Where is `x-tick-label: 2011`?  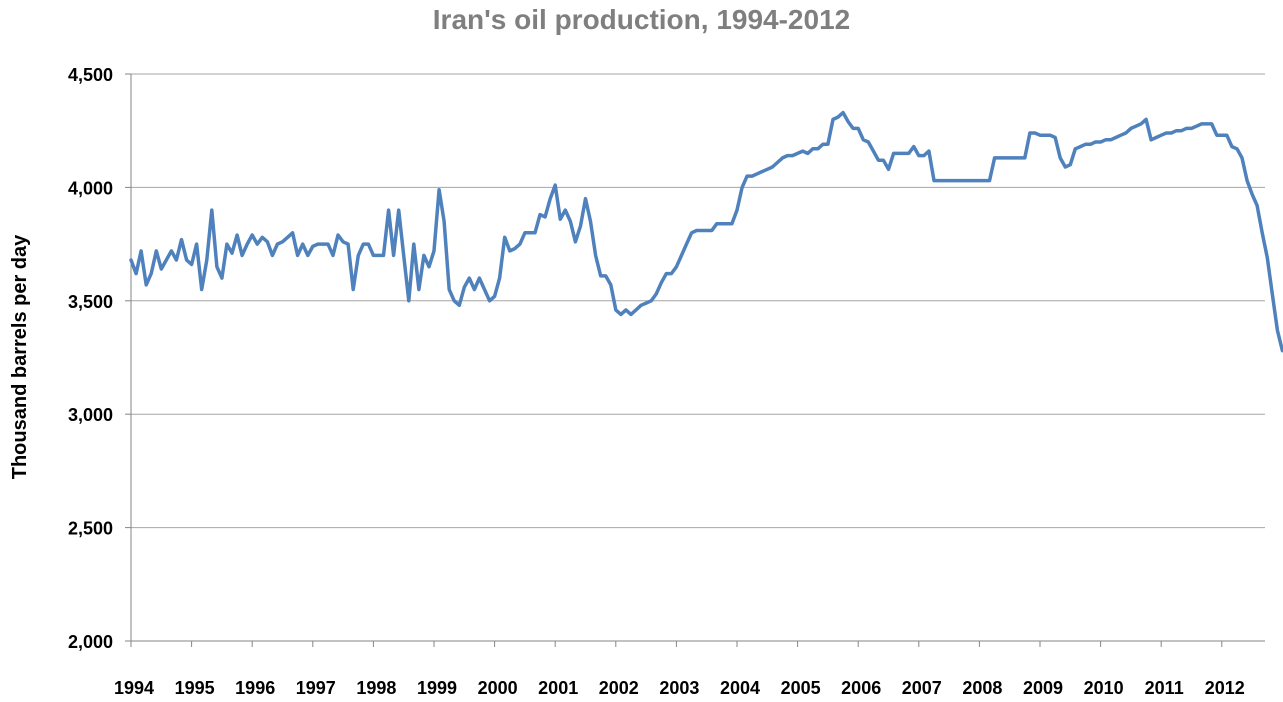
x-tick-label: 2011 is located at coordinates (1164, 688).